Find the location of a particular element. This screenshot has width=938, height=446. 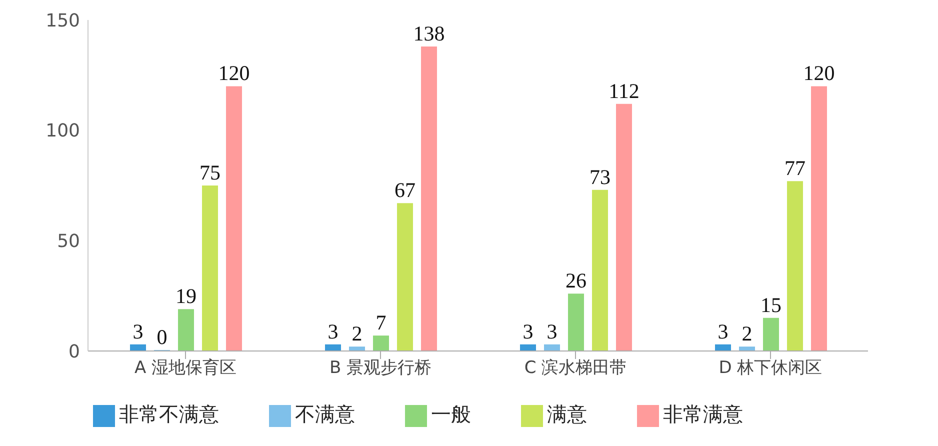

data-label: 26 is located at coordinates (576, 280).